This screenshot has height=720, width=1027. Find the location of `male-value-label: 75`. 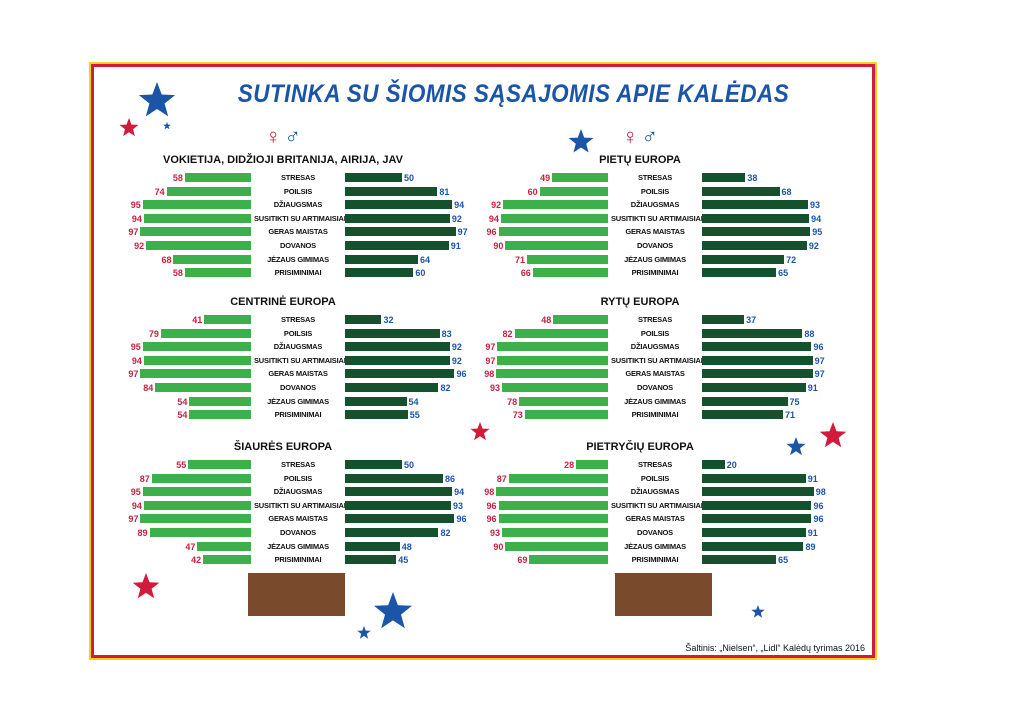

male-value-label: 75 is located at coordinates (794, 401).